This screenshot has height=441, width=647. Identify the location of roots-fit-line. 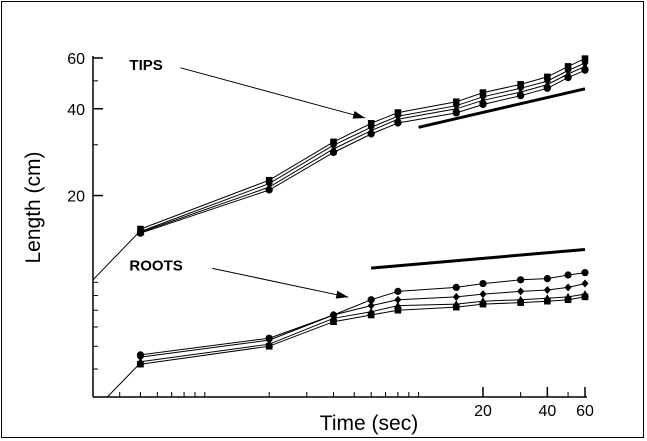
(123, 380).